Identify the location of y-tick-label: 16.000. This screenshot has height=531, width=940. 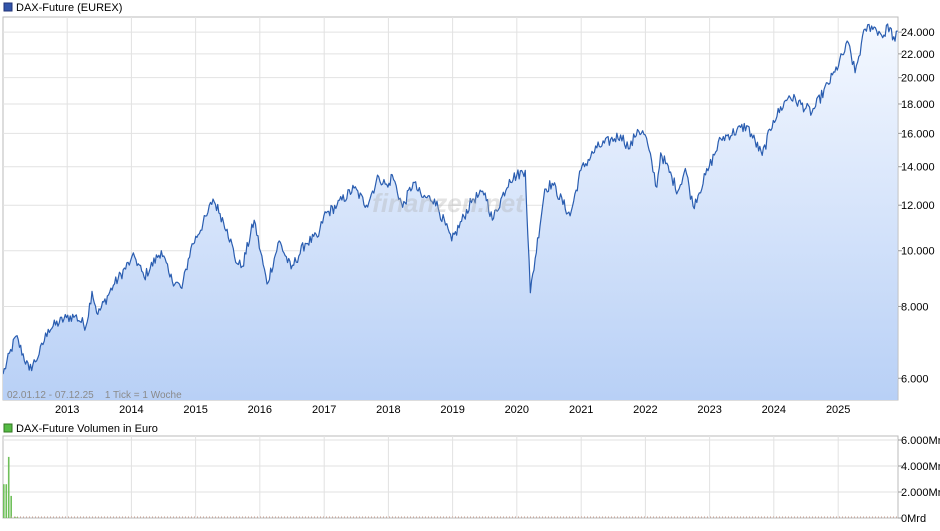
(918, 134).